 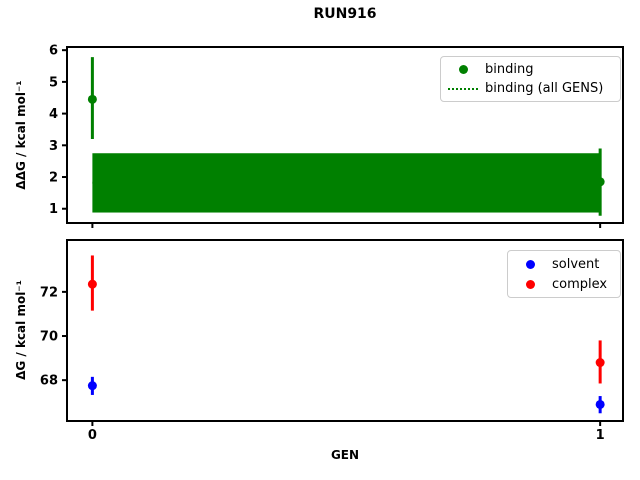 I want to click on y-tick-label: 5, so click(x=53, y=82).